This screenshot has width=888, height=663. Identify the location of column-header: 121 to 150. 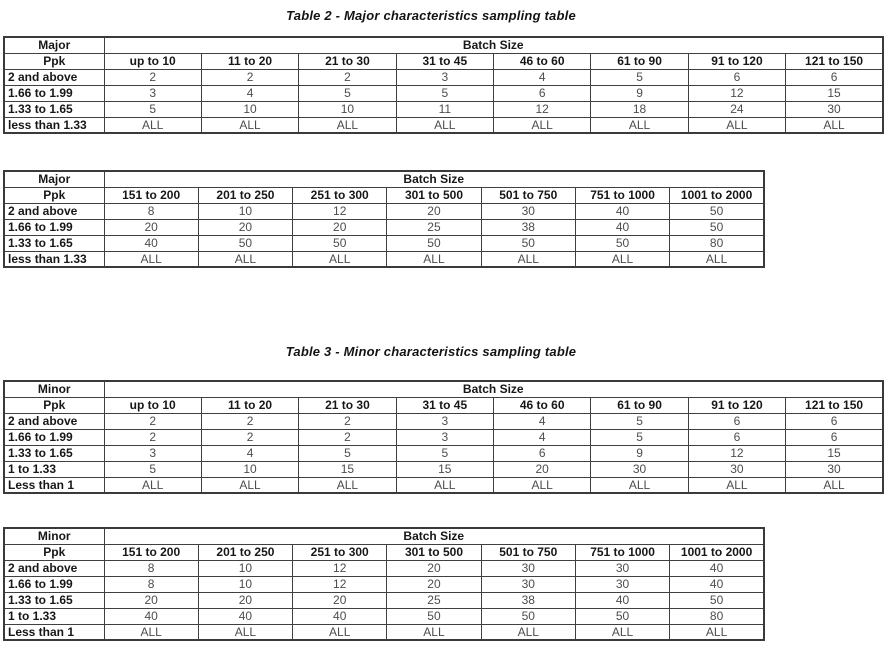
(834, 61).